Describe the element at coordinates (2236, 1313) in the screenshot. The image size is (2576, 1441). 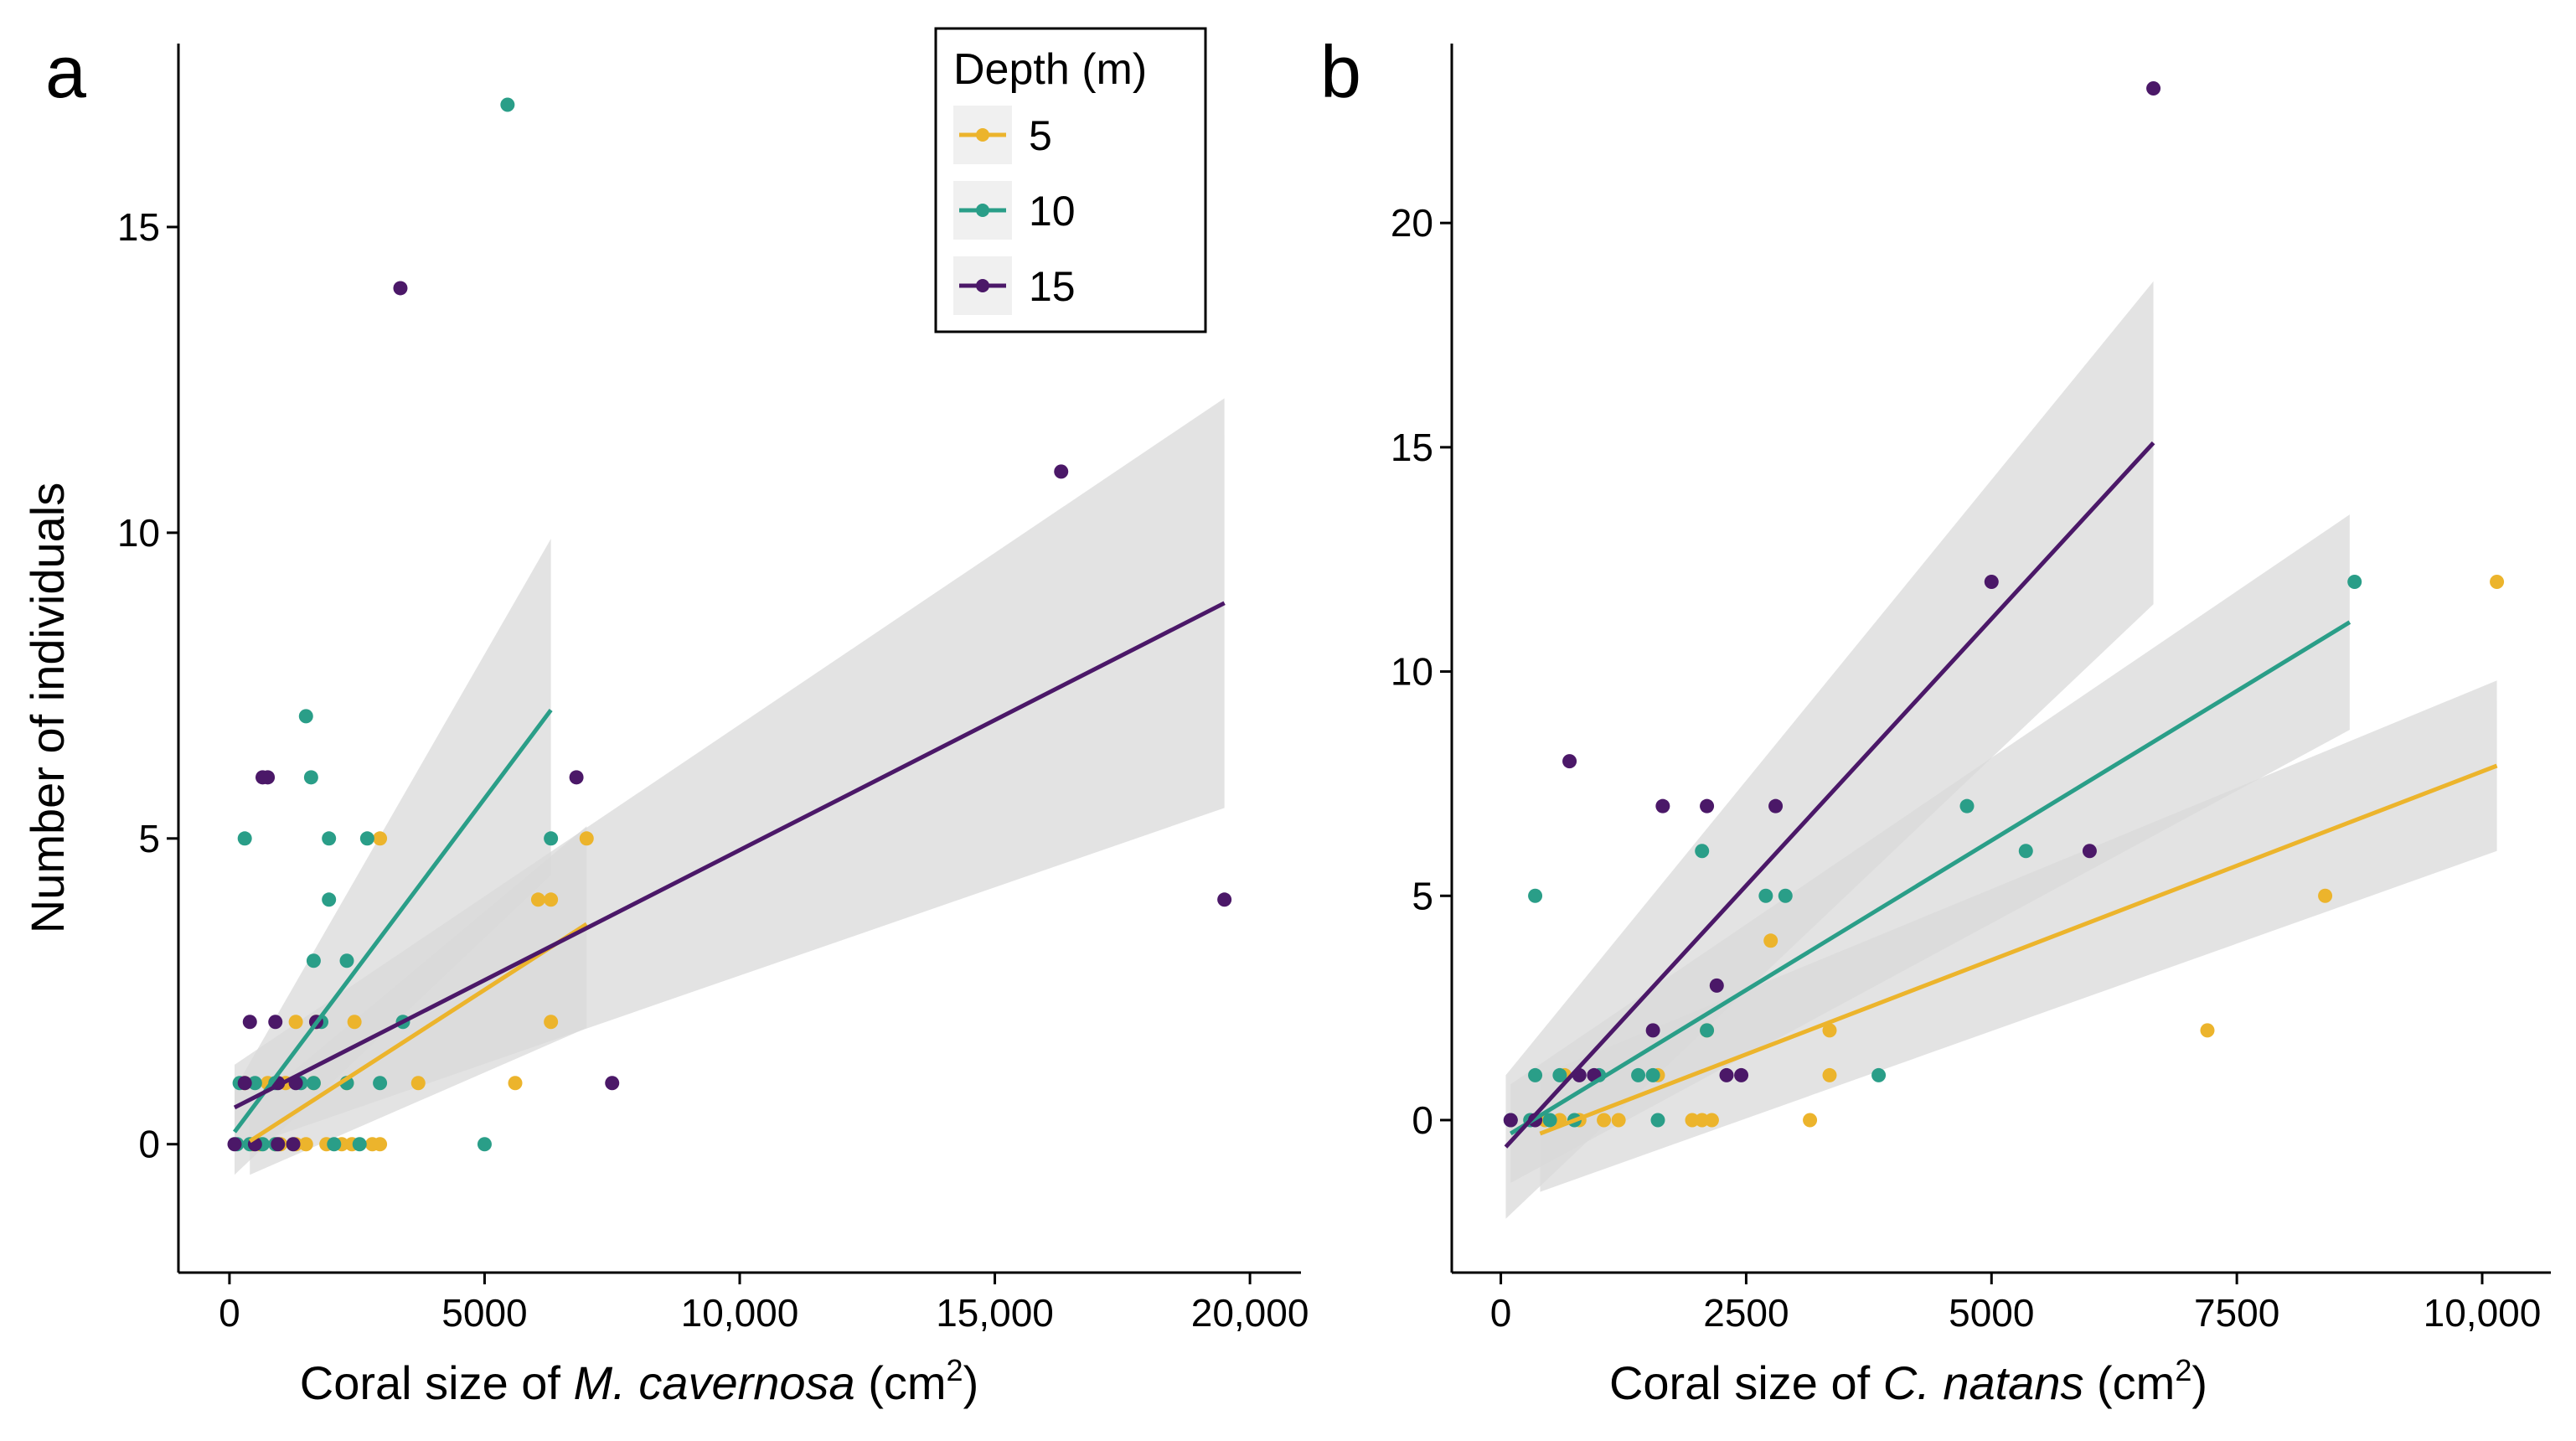
I see `x-tick-label: 7500` at that location.